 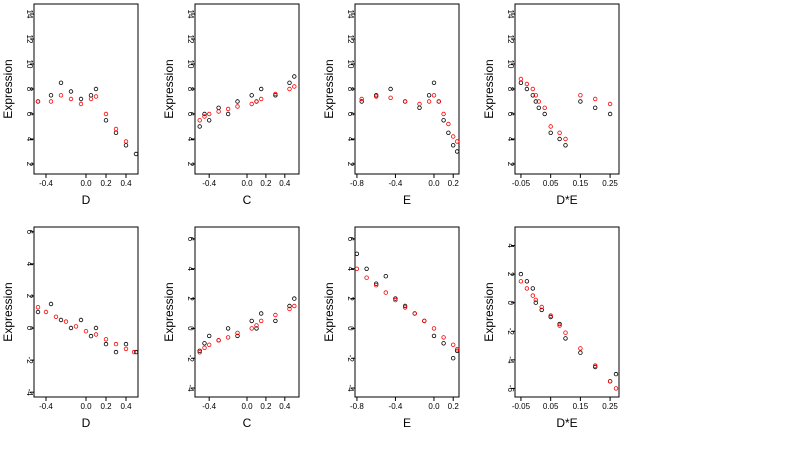 I want to click on x-tick-label: -0.05, so click(x=521, y=406).